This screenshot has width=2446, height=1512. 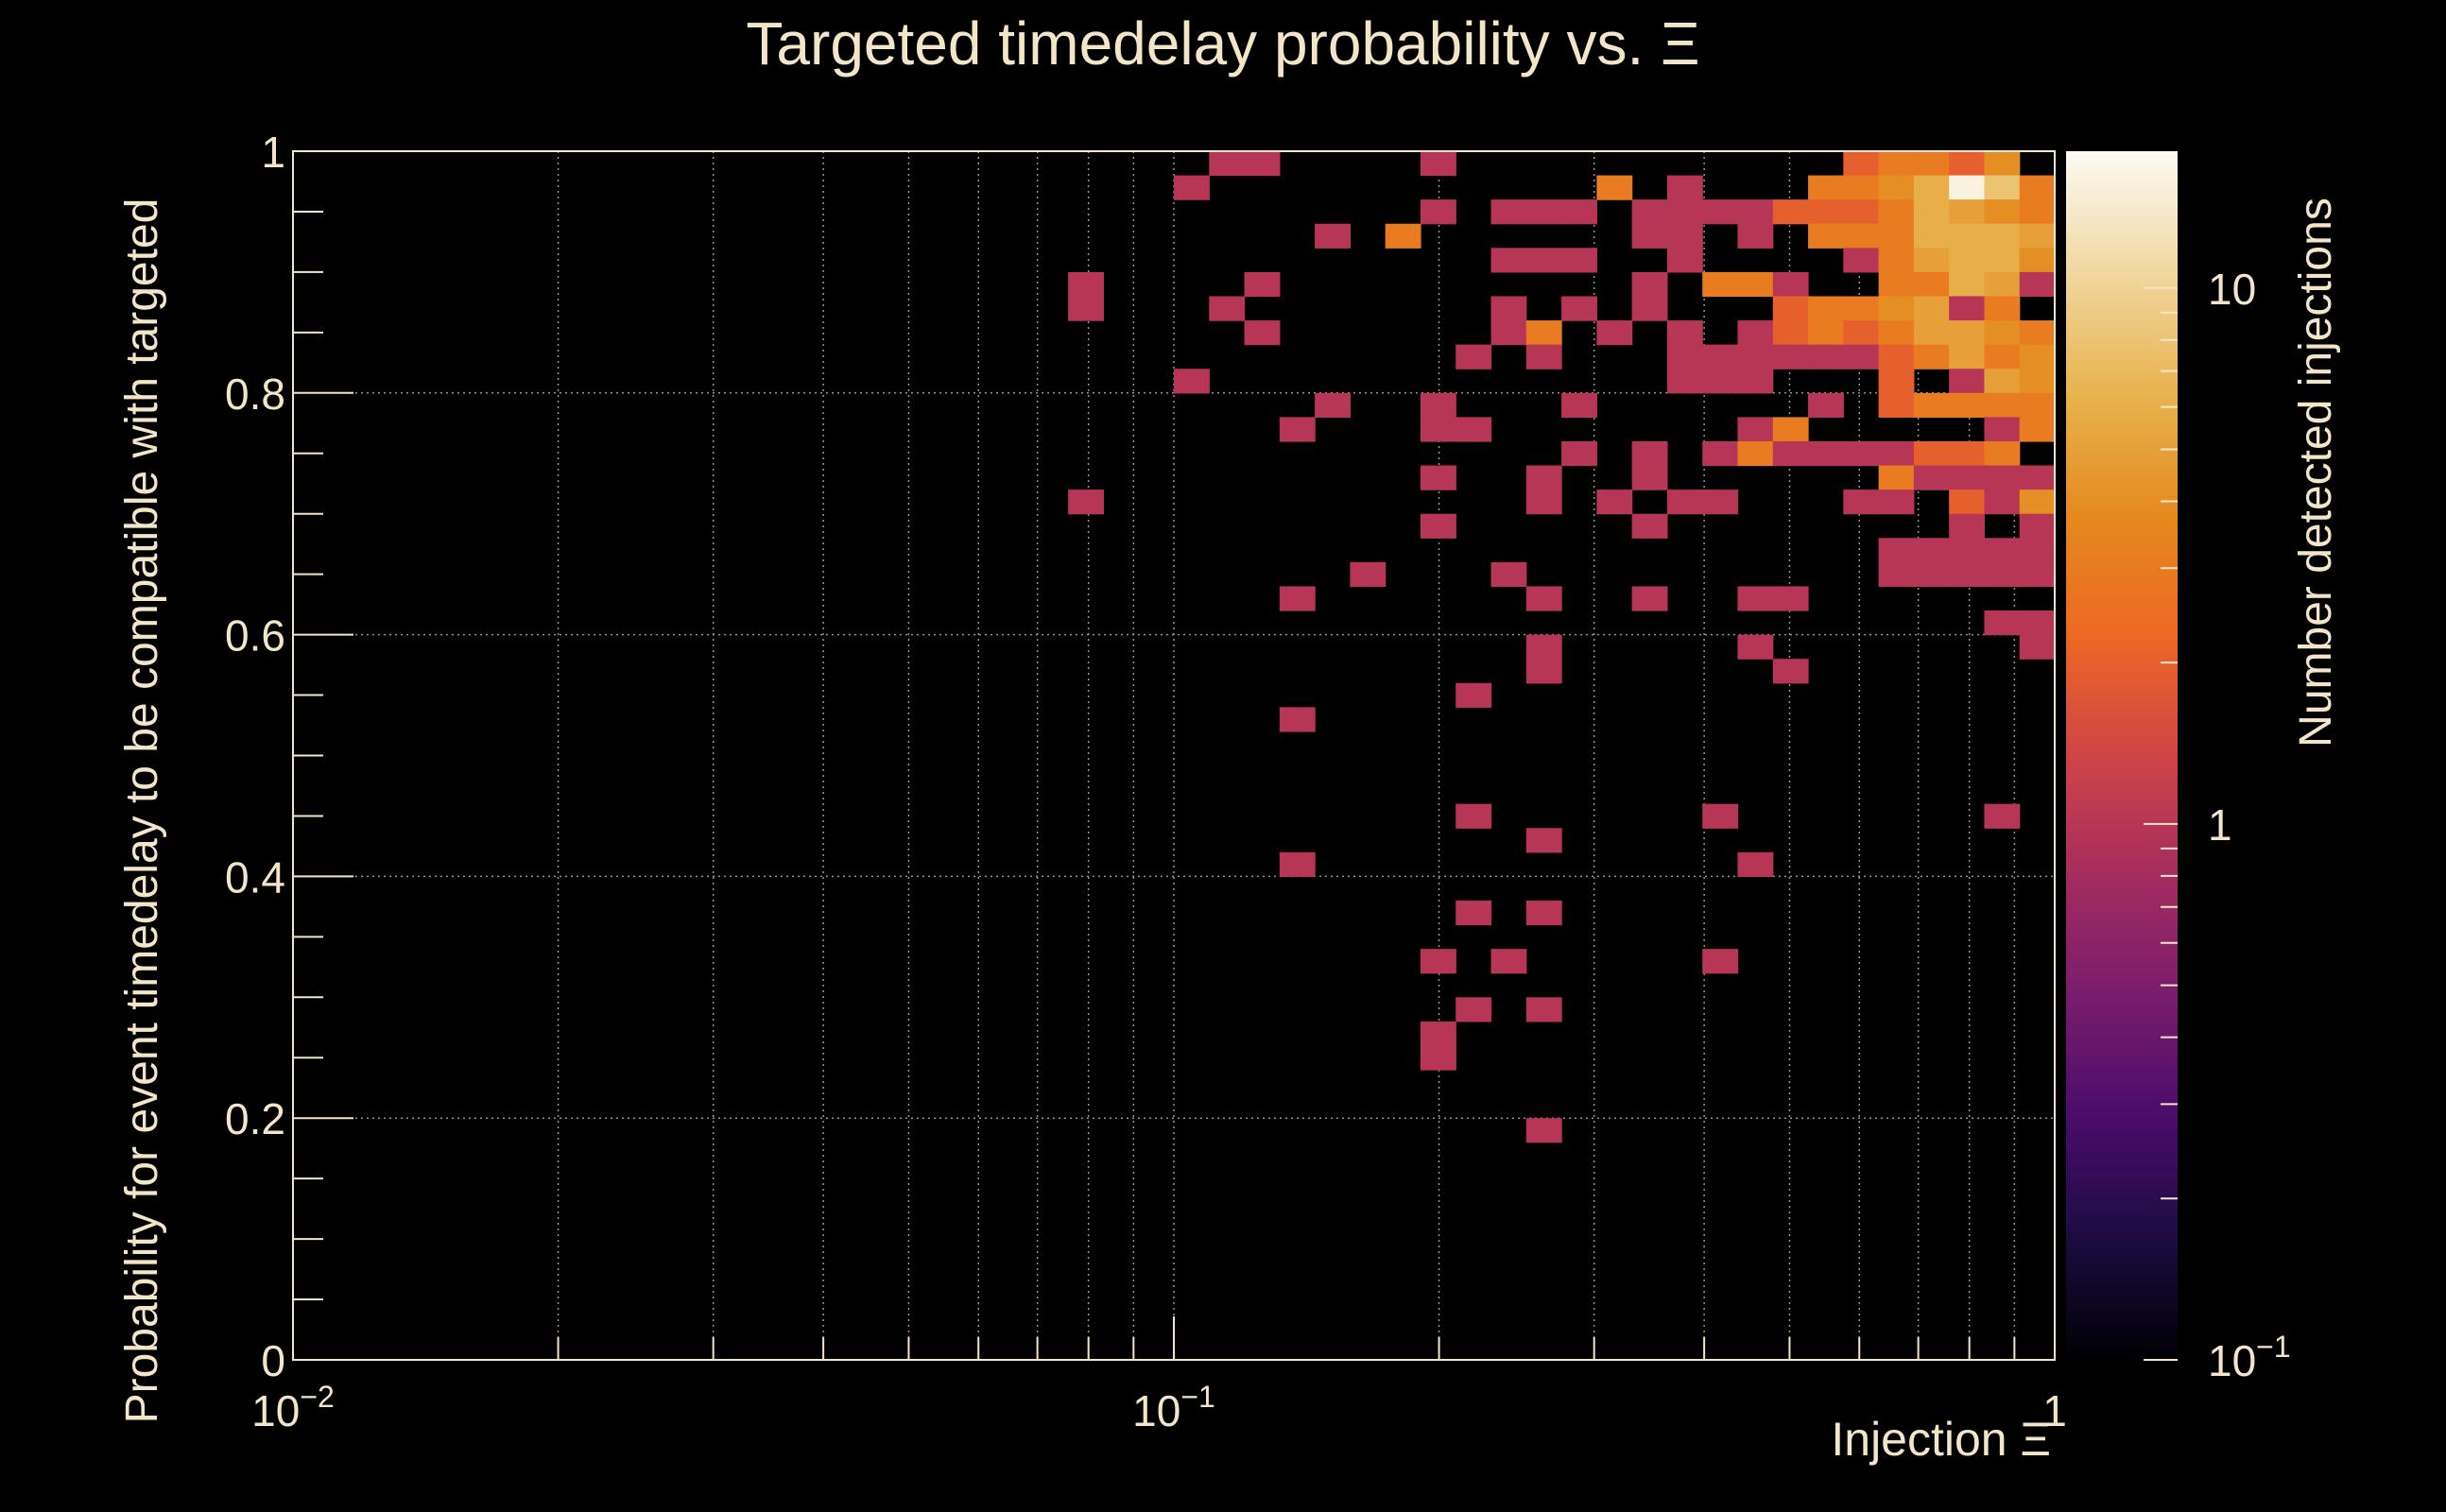 What do you see at coordinates (1159, 1375) in the screenshot?
I see `x-axis-ticks: 10−2 10−1 1` at bounding box center [1159, 1375].